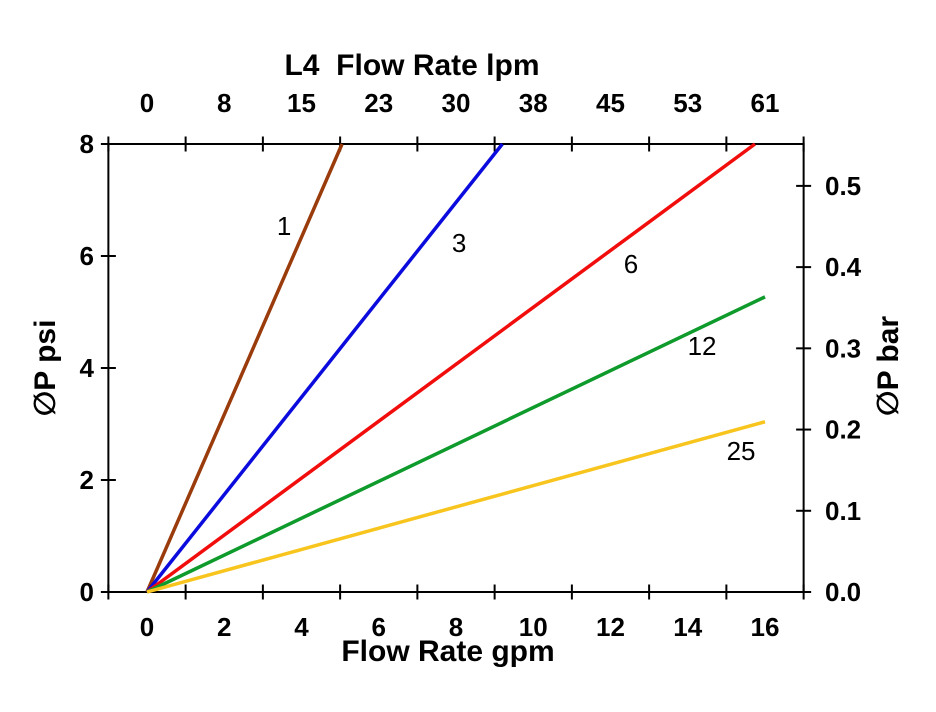 This screenshot has width=936, height=712. I want to click on y-tick-label-psi: 6, so click(87, 256).